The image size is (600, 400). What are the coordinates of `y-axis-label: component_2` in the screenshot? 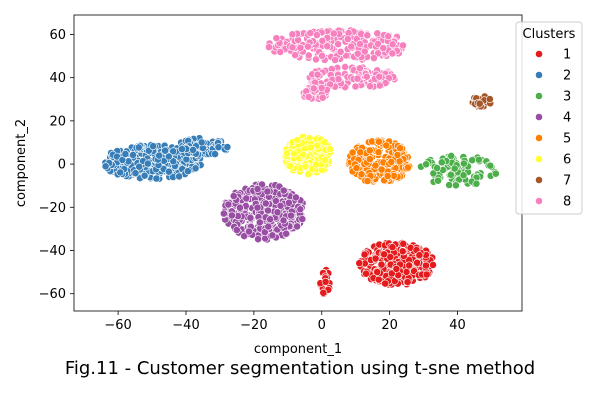 It's located at (21, 163).